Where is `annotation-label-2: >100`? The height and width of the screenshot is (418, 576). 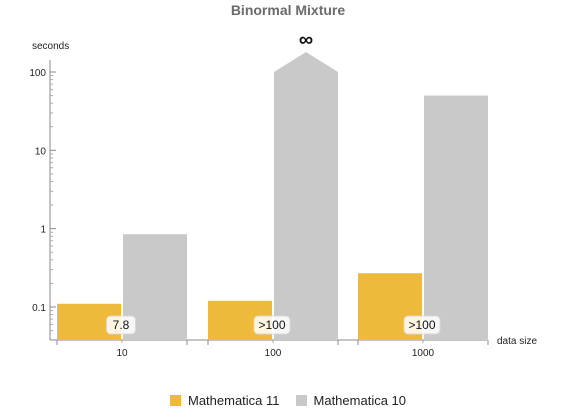
annotation-label-2: >100 is located at coordinates (421, 325).